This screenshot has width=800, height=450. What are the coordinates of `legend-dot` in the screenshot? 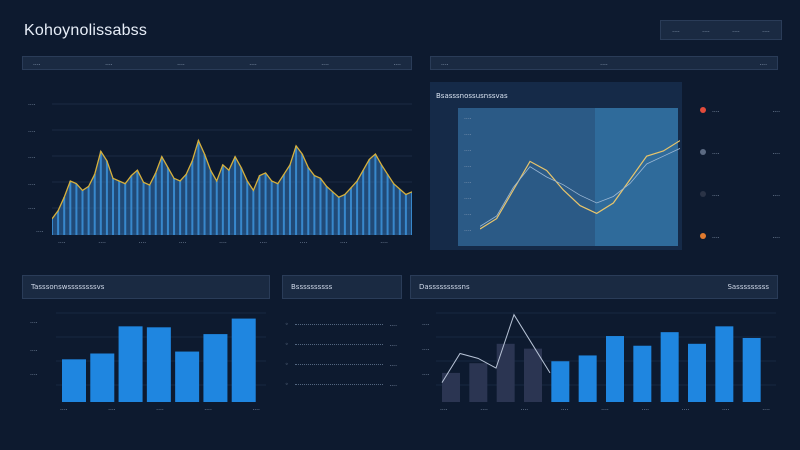 It's located at (703, 194).